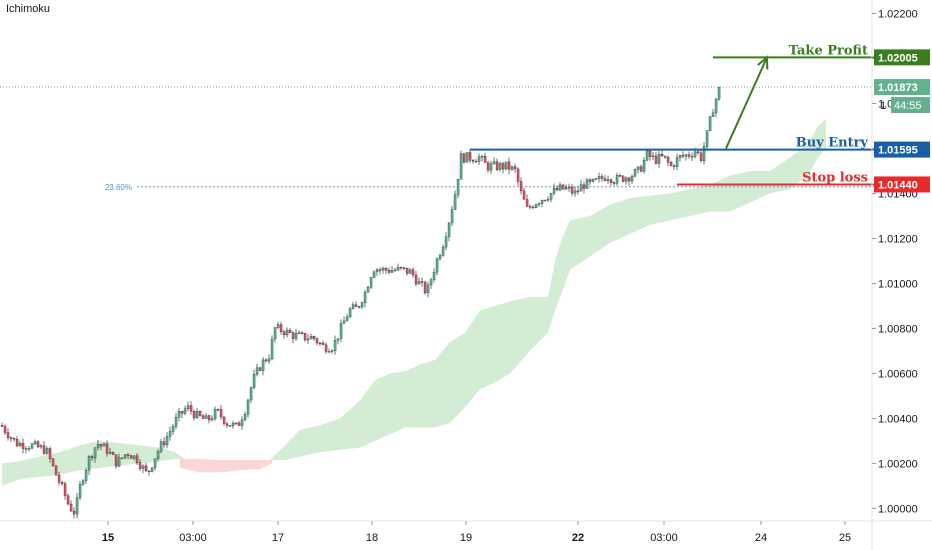 The image size is (932, 550). Describe the element at coordinates (28, 9) in the screenshot. I see `indicator-label: Ichimoku` at that location.